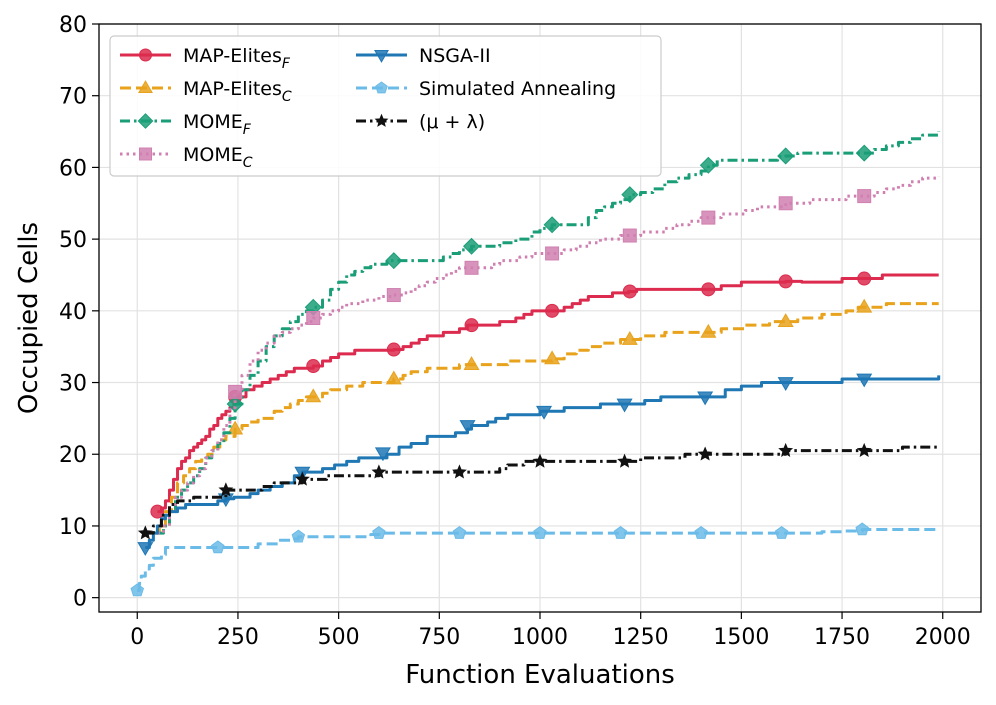  What do you see at coordinates (73, 455) in the screenshot?
I see `y-tick-label: 20` at bounding box center [73, 455].